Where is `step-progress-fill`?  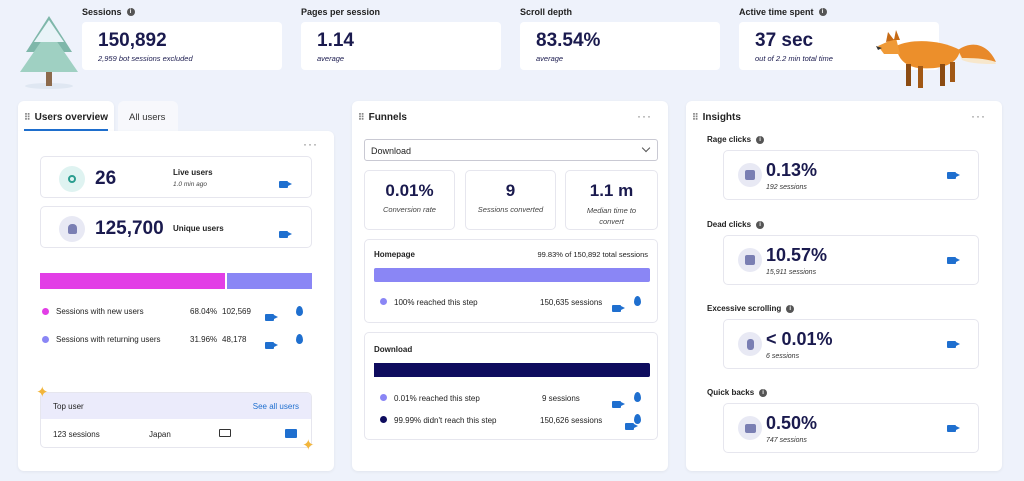
step-progress-fill is located at coordinates (512, 275).